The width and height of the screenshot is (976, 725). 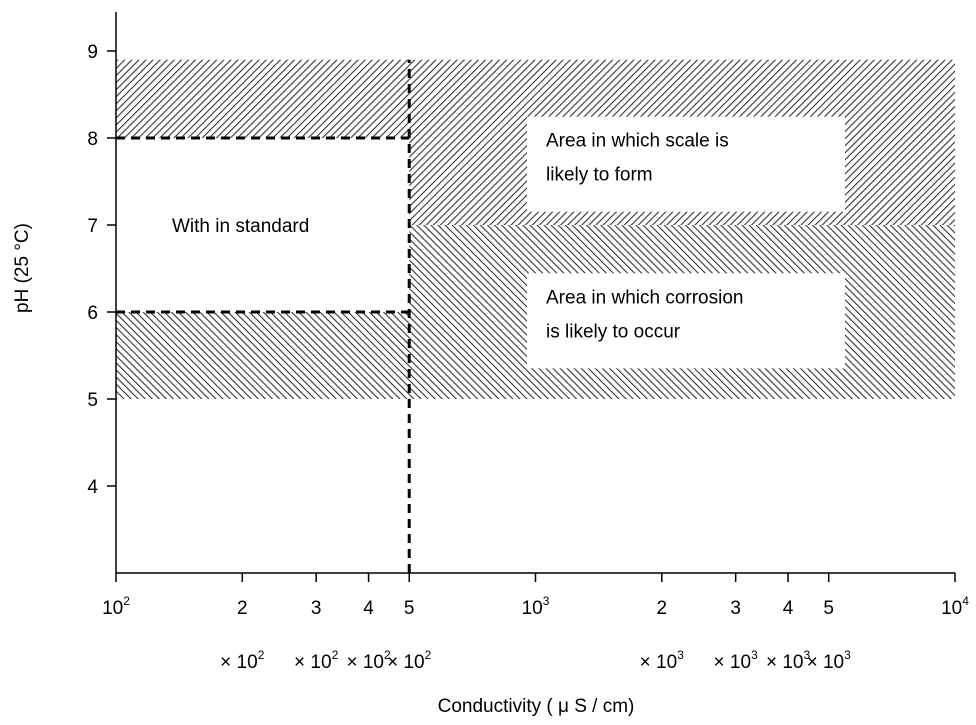 What do you see at coordinates (92, 487) in the screenshot?
I see `y-tick-label: 4` at bounding box center [92, 487].